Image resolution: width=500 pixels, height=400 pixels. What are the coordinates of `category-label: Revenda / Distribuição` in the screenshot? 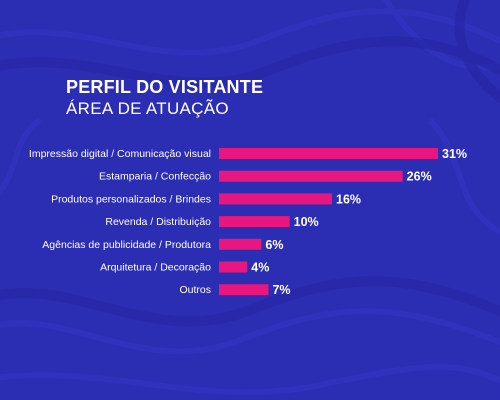 It's located at (158, 222).